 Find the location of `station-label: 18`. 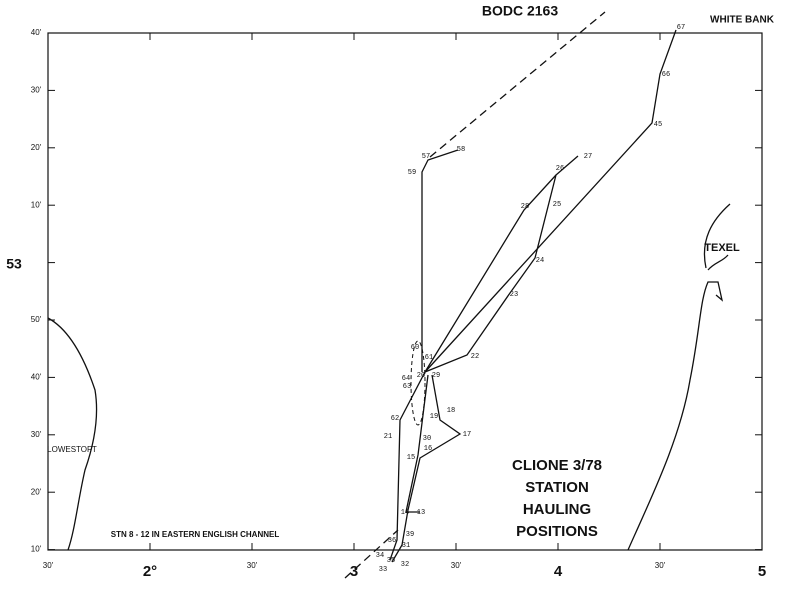

station-label: 18 is located at coordinates (451, 411).